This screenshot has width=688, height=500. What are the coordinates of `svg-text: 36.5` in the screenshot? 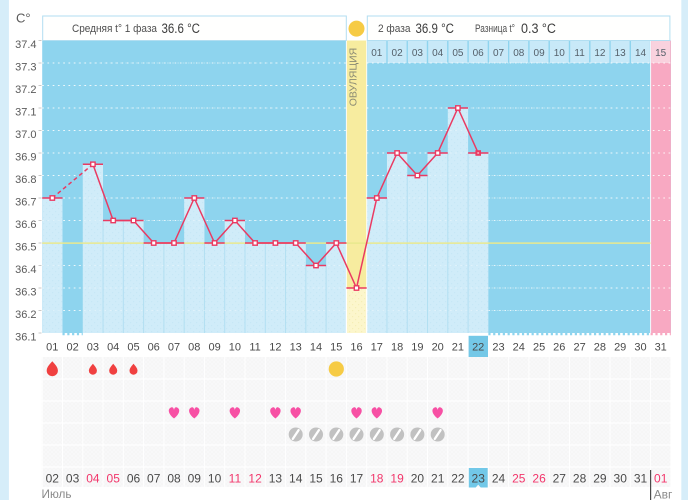 It's located at (25, 248).